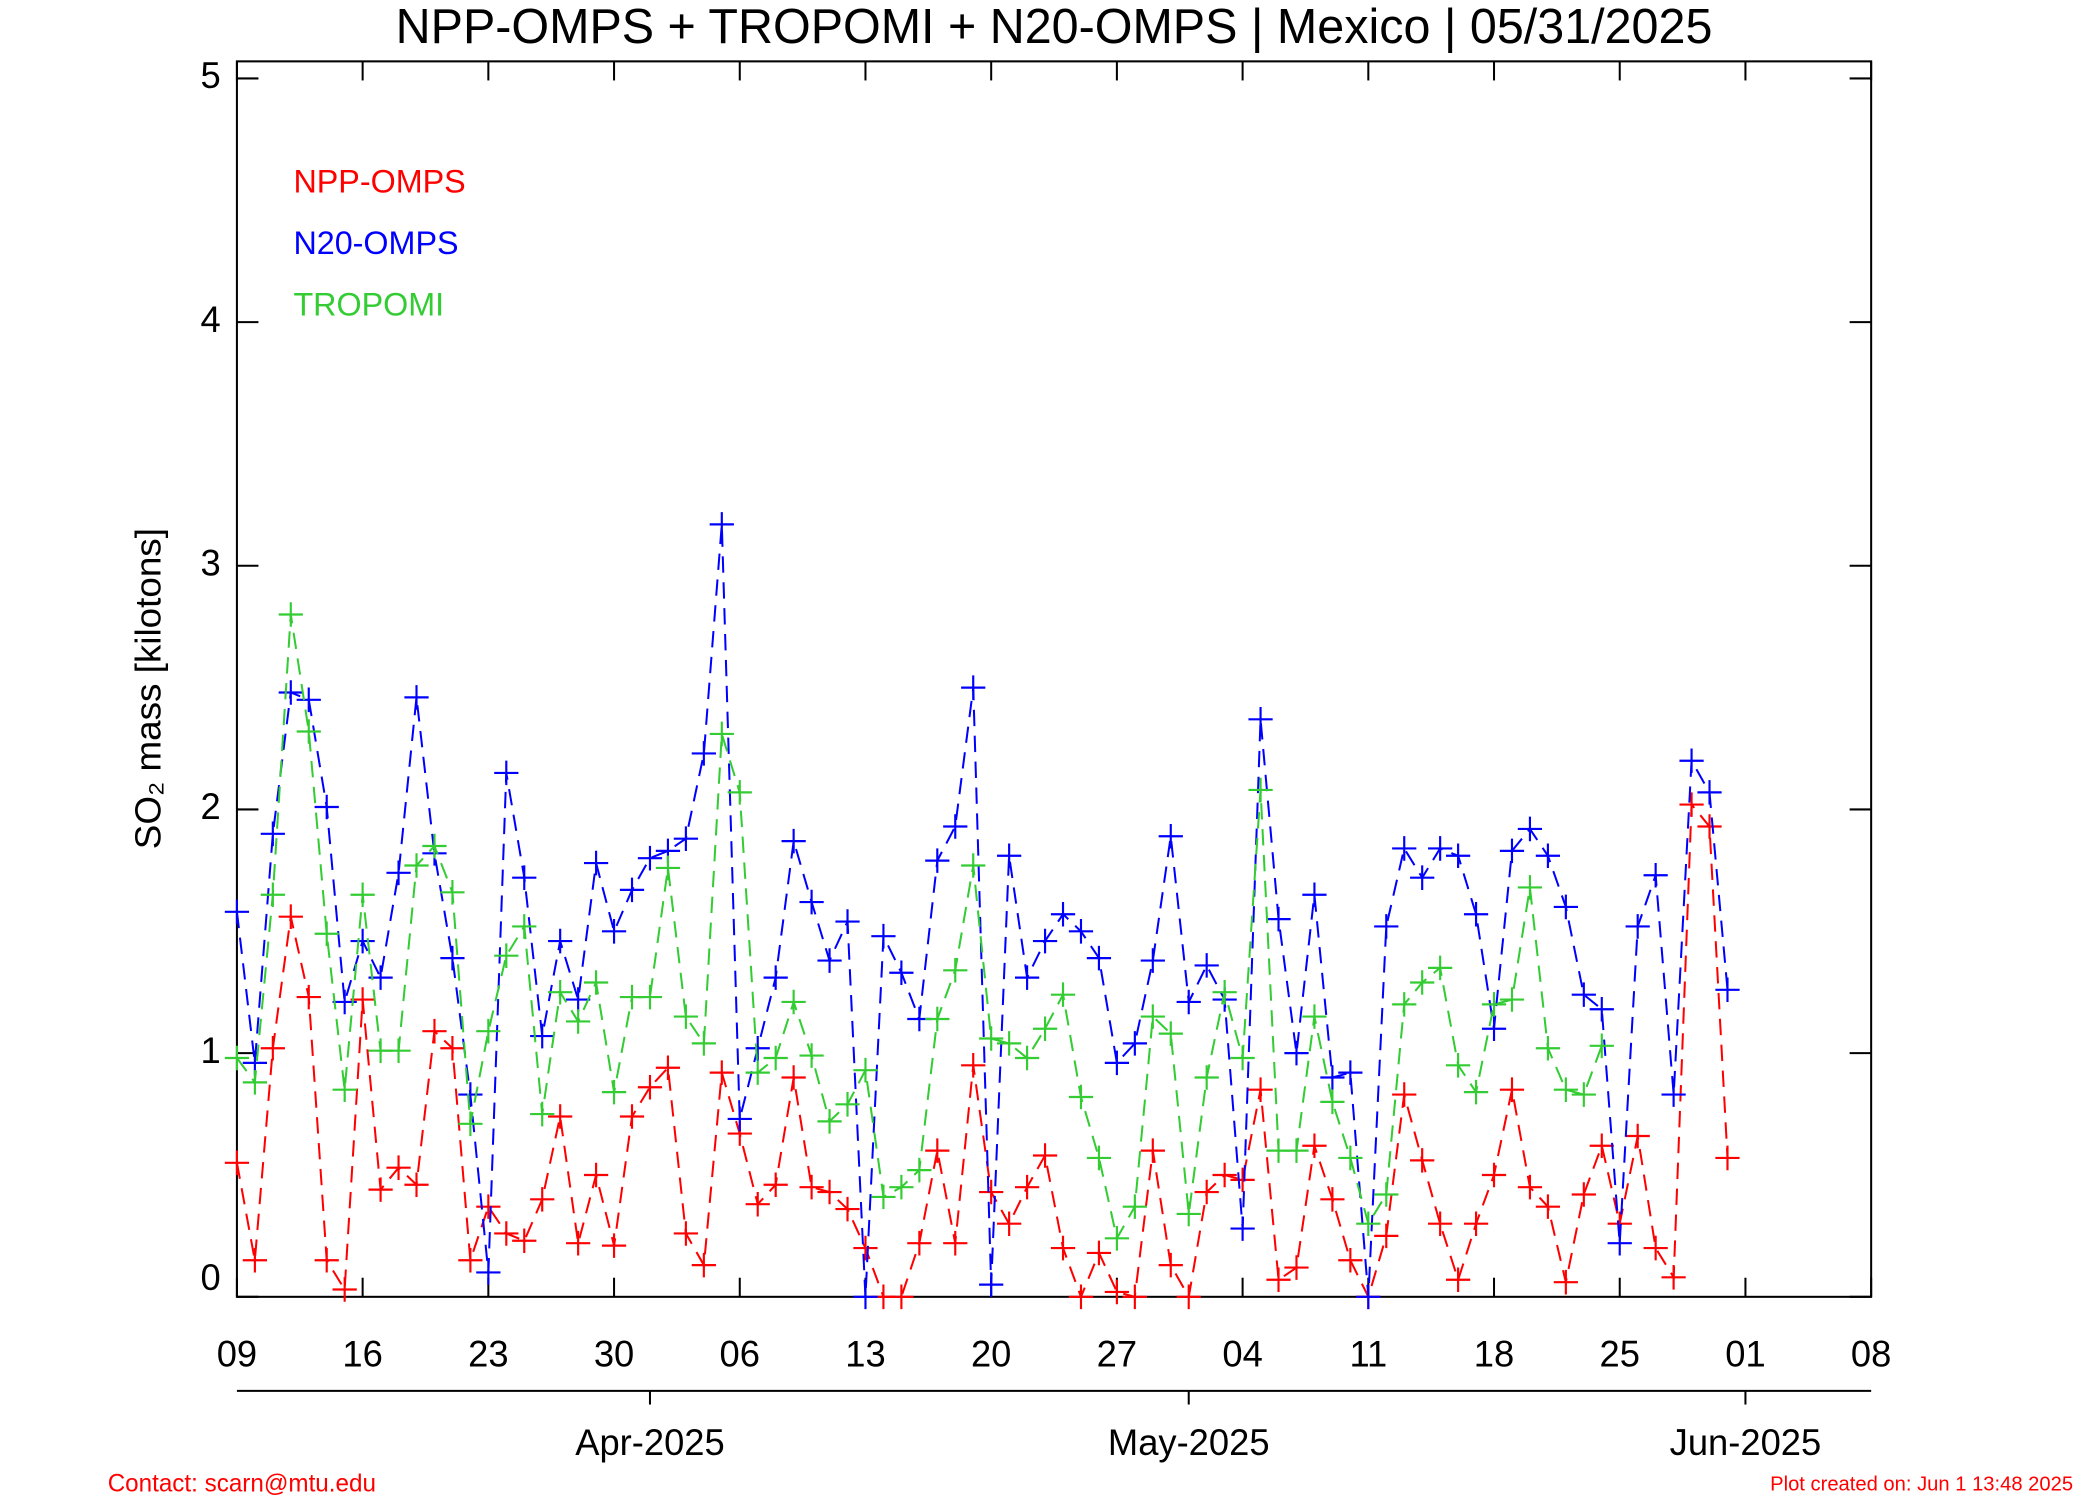 The width and height of the screenshot is (2100, 1500). What do you see at coordinates (1620, 1353) in the screenshot?
I see `x-tick-label: 25` at bounding box center [1620, 1353].